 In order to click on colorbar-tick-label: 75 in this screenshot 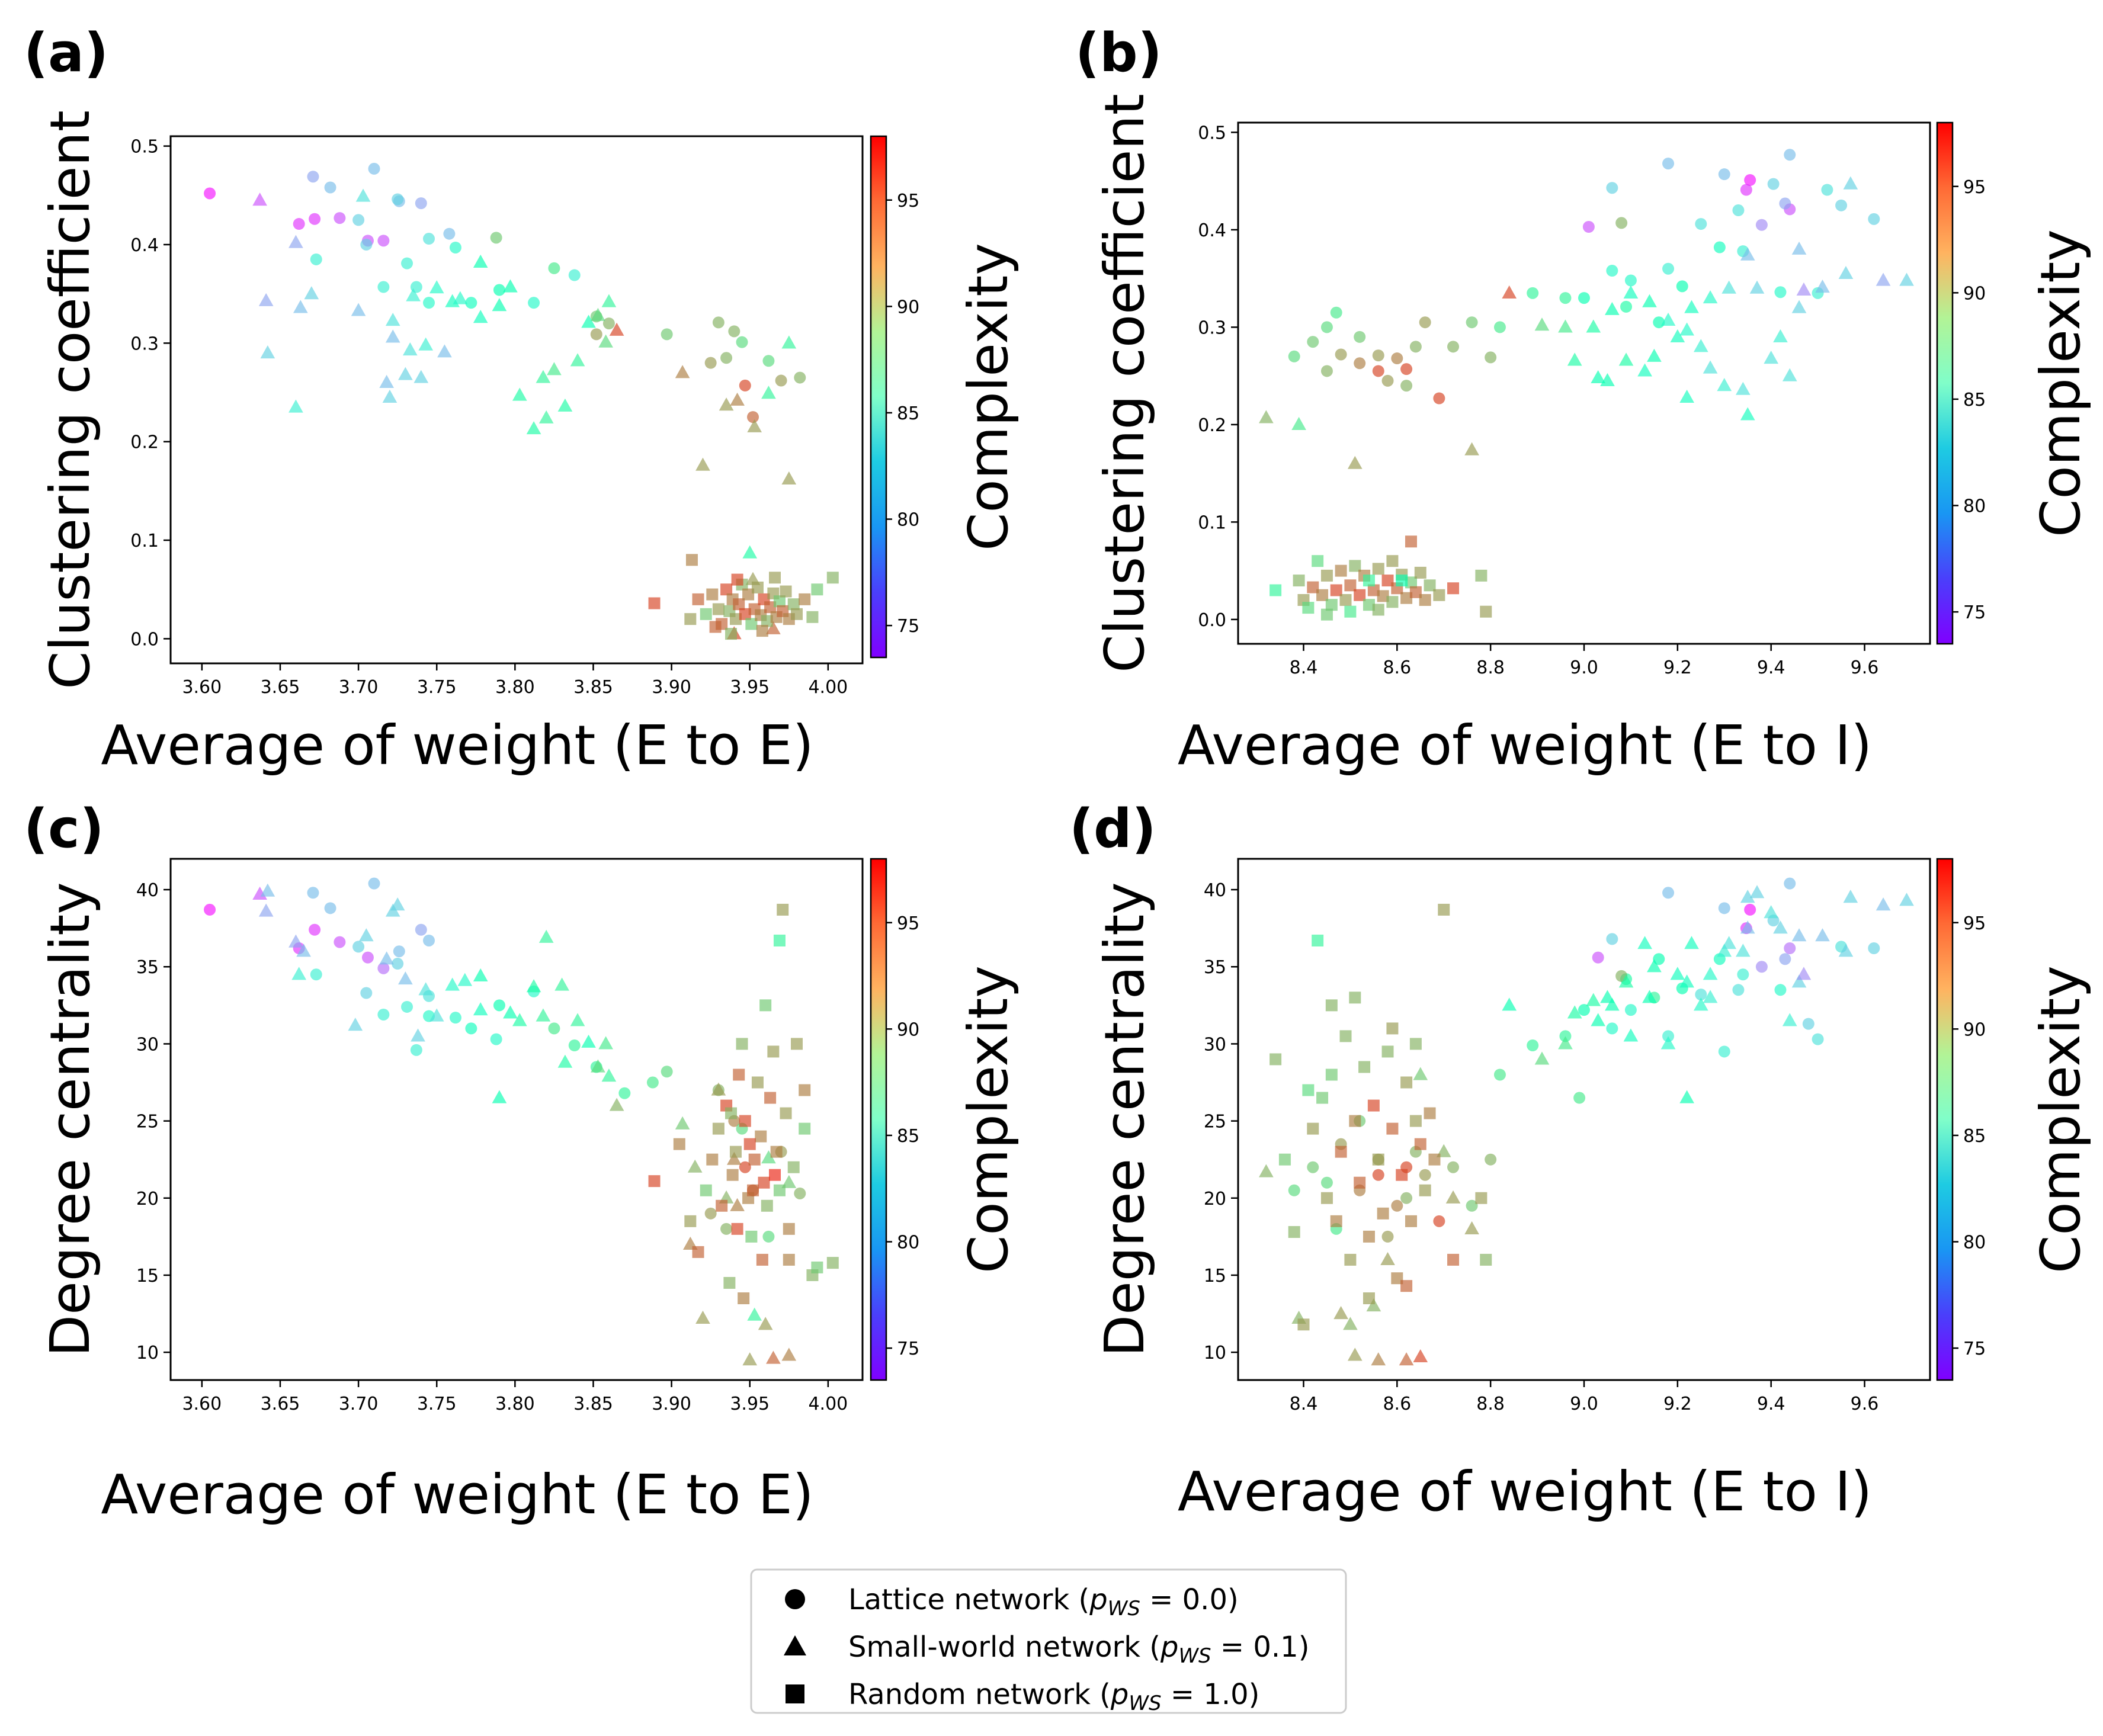, I will do `click(1974, 1349)`.